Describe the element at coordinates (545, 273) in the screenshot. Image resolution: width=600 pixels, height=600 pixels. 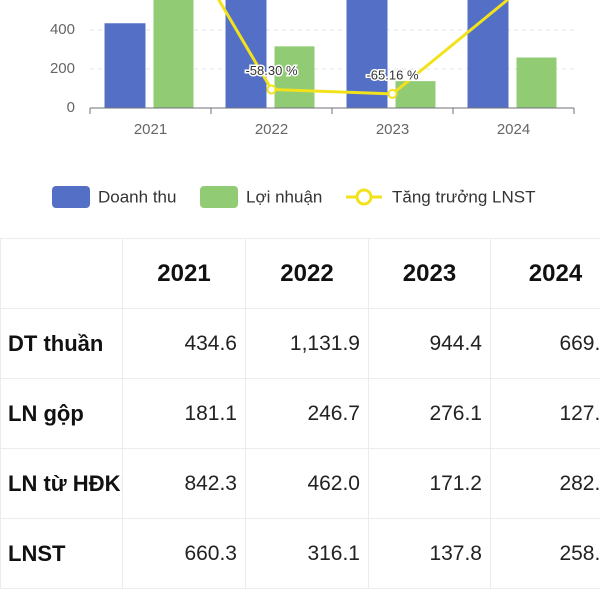
I see `header-cell: 2024` at that location.